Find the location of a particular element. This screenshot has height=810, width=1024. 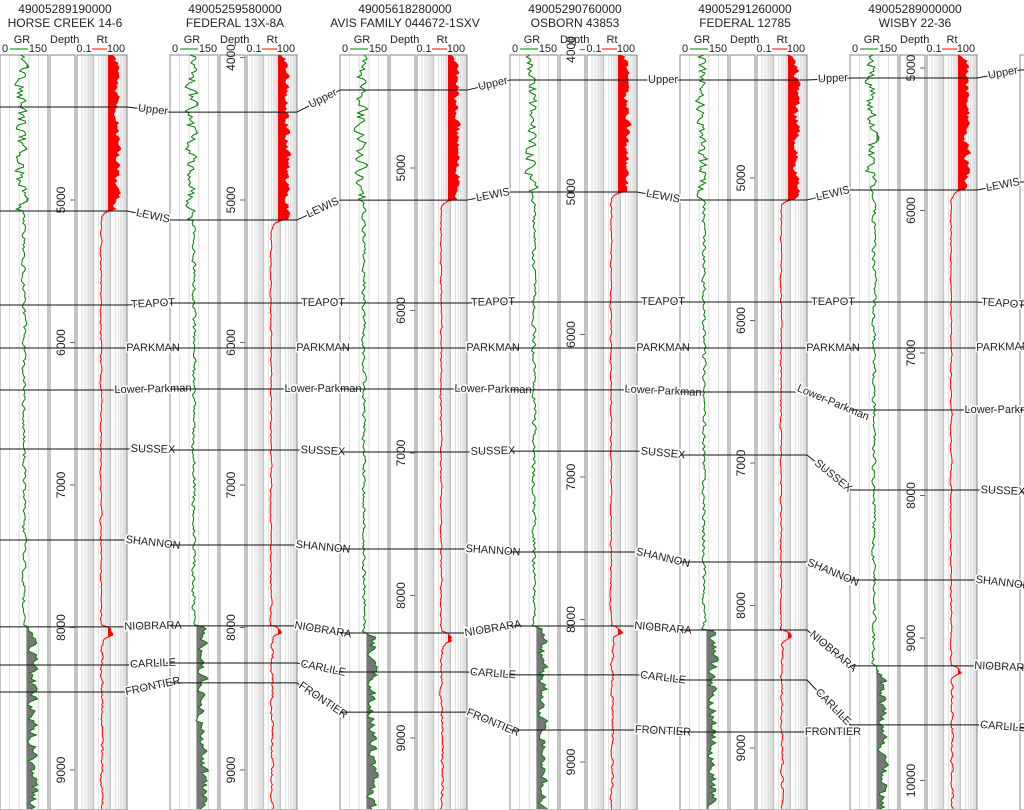

gr-curve is located at coordinates (366, 432).